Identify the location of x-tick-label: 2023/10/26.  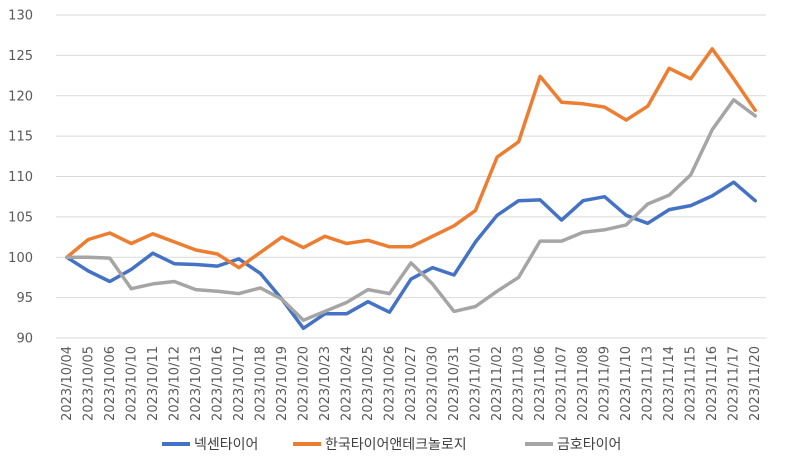
(389, 383).